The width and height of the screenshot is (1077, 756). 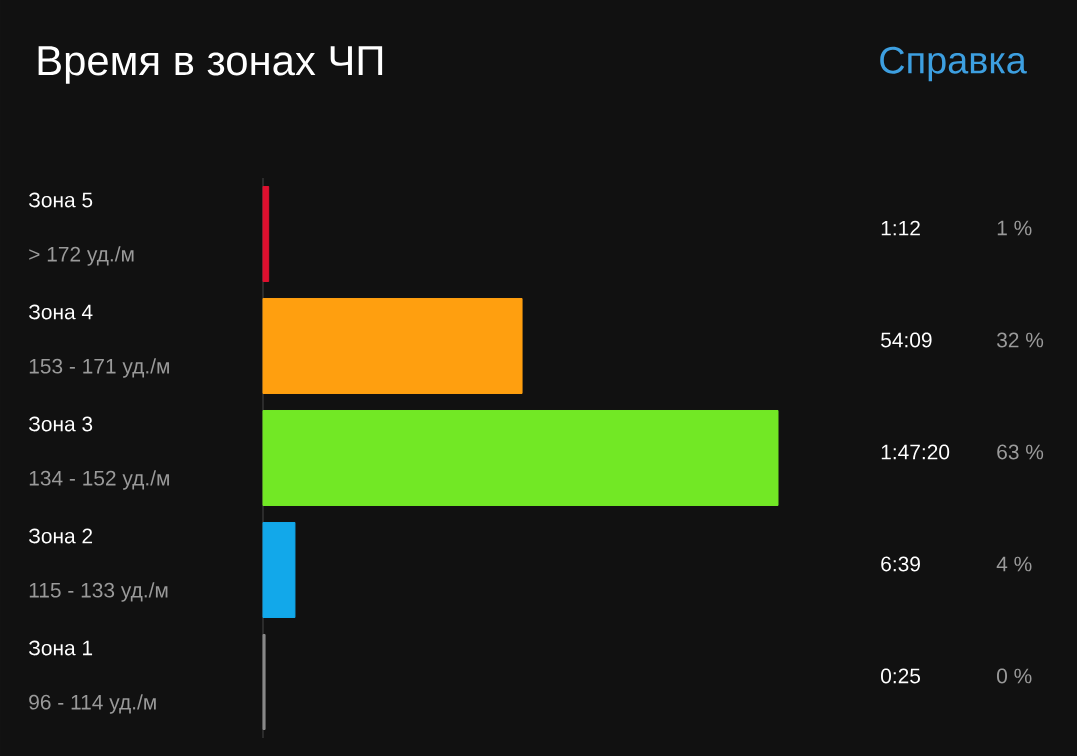 What do you see at coordinates (99, 368) in the screenshot?
I see `text: 153 - 171 уд./м` at bounding box center [99, 368].